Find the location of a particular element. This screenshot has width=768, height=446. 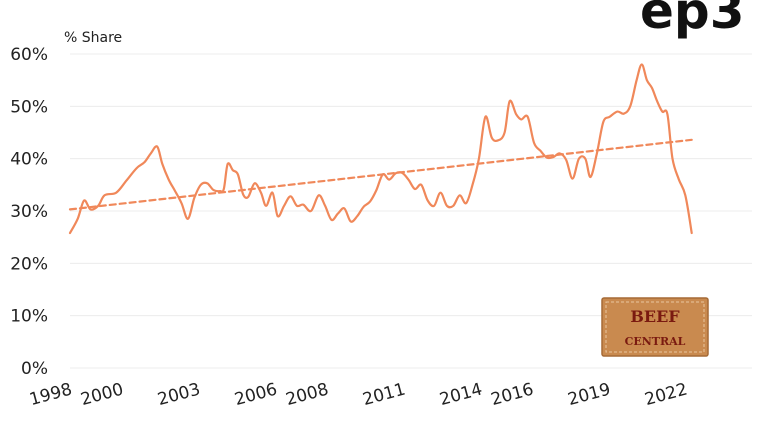

x-tick-label: 2000 is located at coordinates (102, 395).